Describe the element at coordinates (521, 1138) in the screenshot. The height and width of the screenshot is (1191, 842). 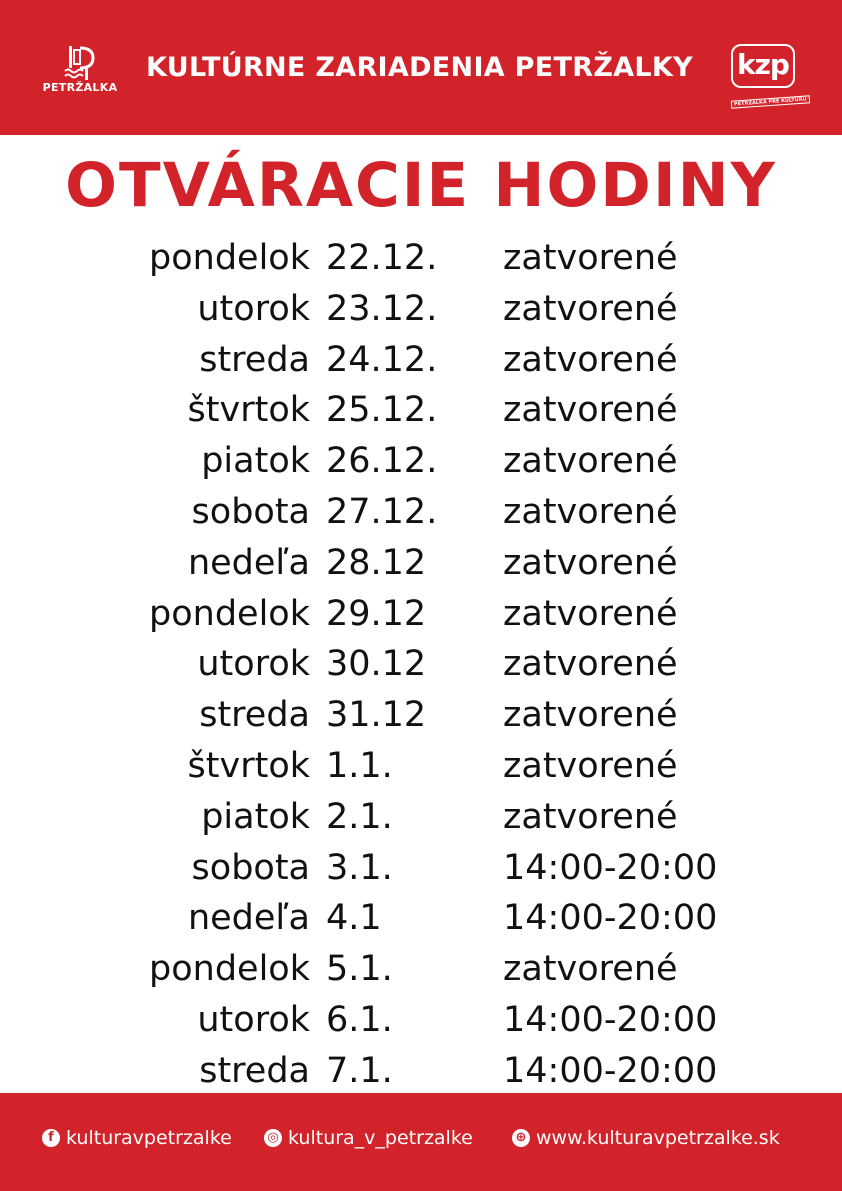
I see `globe-icon: ⊕` at that location.